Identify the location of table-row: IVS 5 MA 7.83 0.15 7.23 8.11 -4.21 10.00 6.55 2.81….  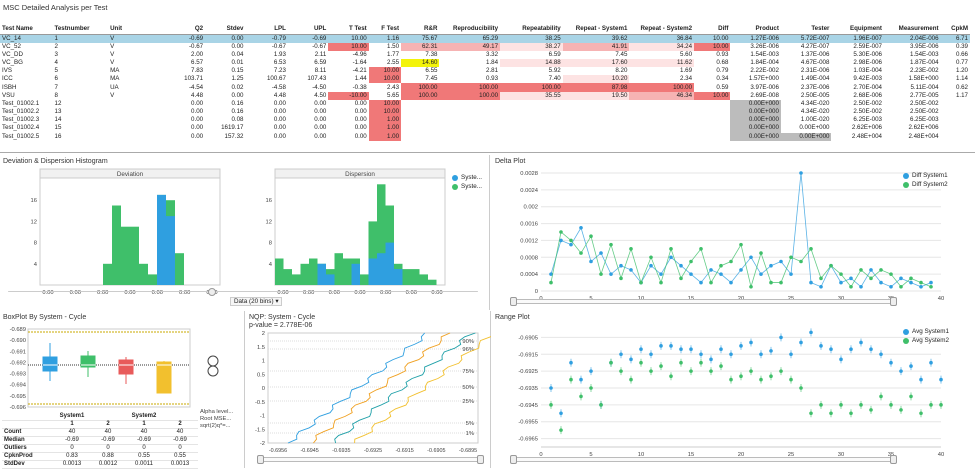
(485, 71).